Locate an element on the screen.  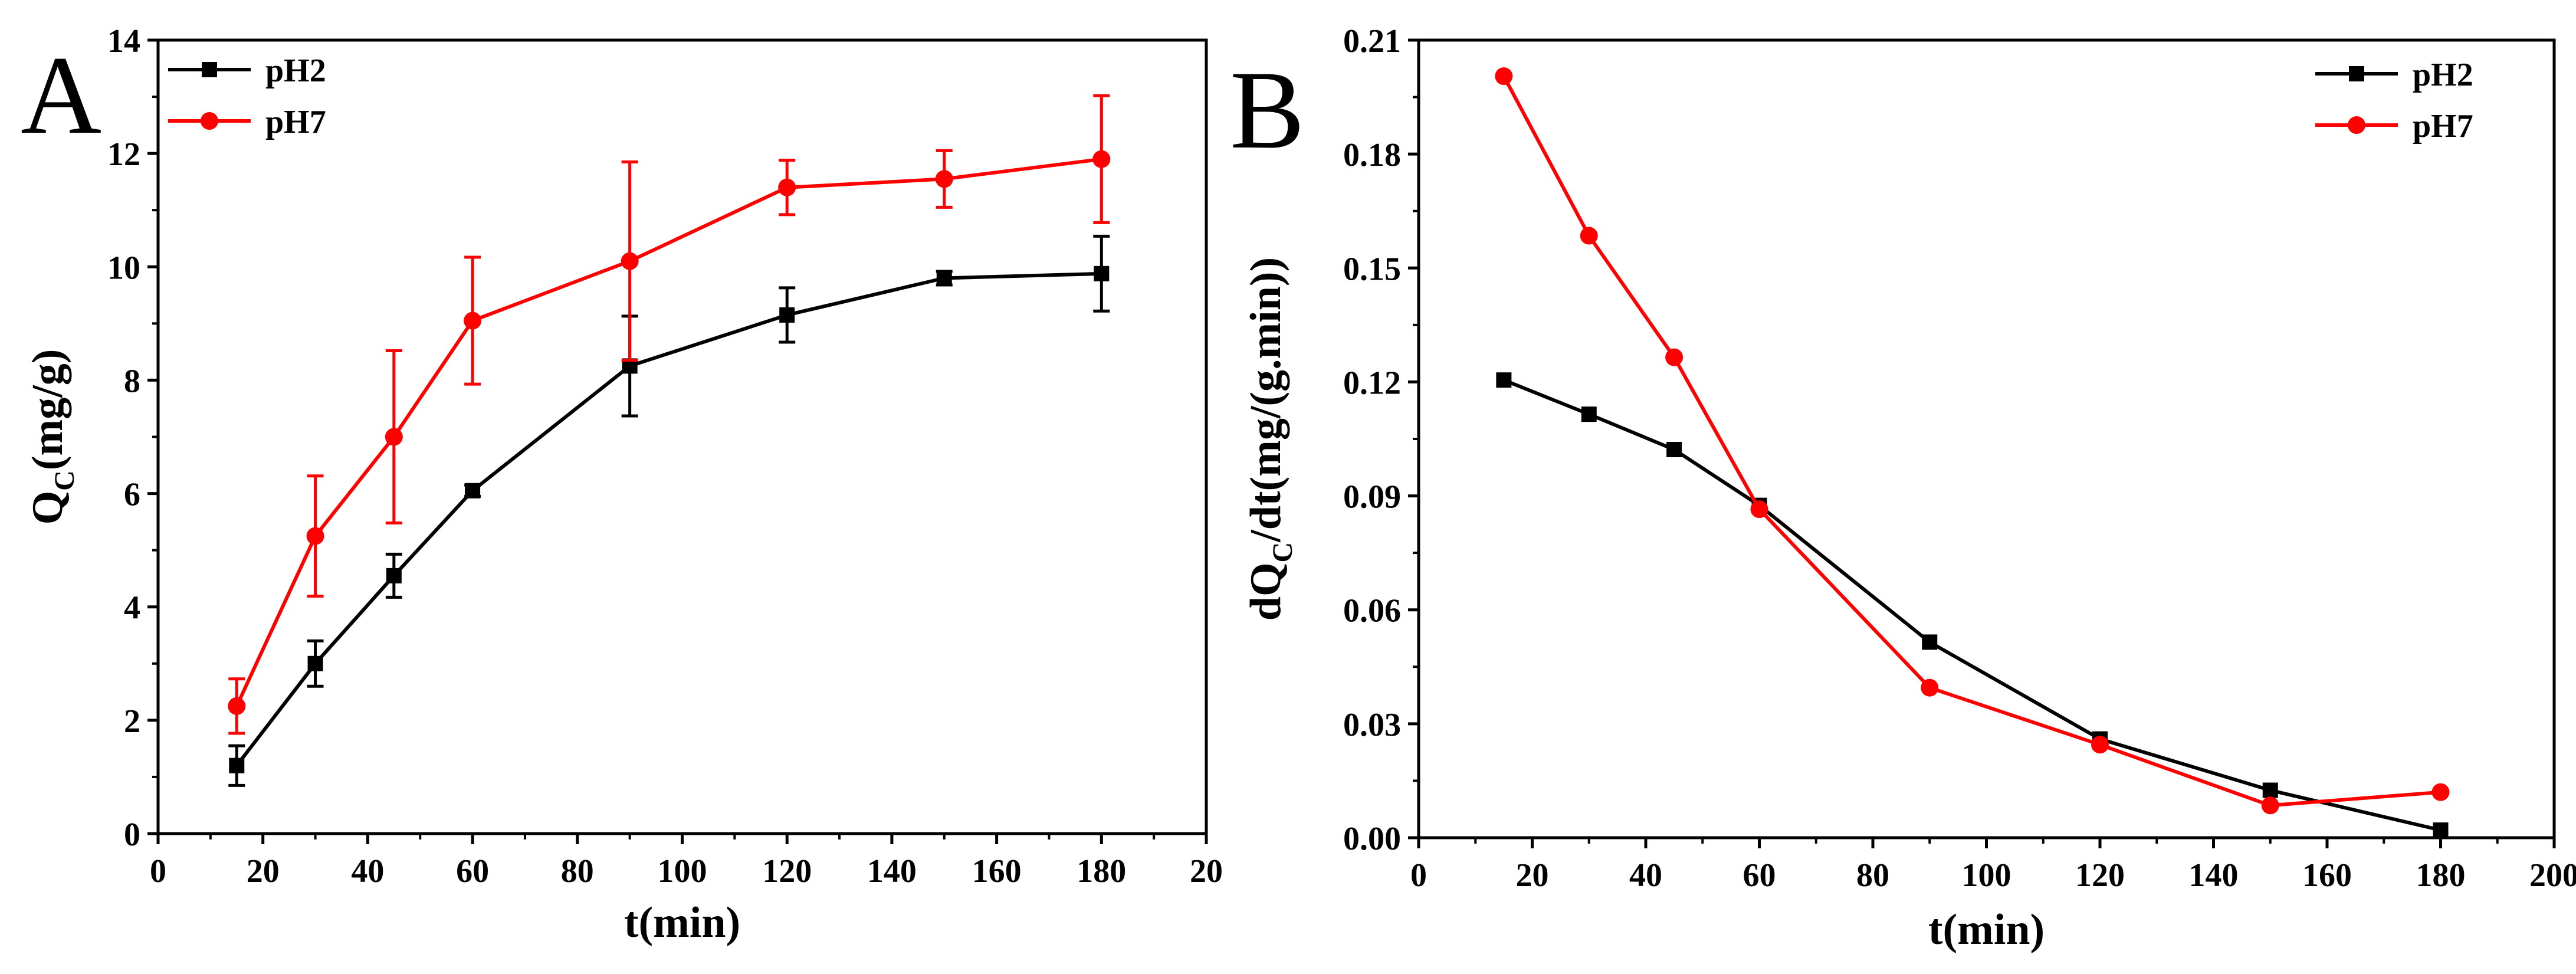
panel-a-label: A is located at coordinates (61, 96).